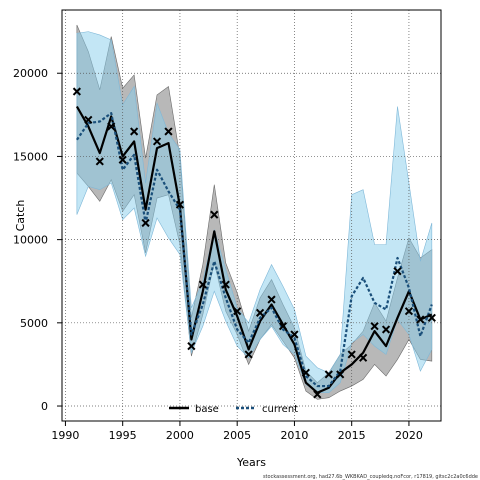 This screenshot has width=480, height=480. I want to click on y-tick-label-15000: 15000, so click(30, 156).